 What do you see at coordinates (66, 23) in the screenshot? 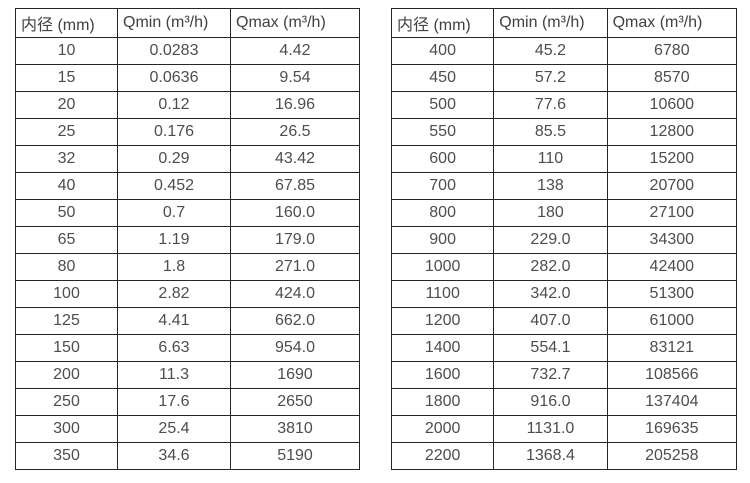
I see `diameter-column-header: 内径 (mm)` at bounding box center [66, 23].